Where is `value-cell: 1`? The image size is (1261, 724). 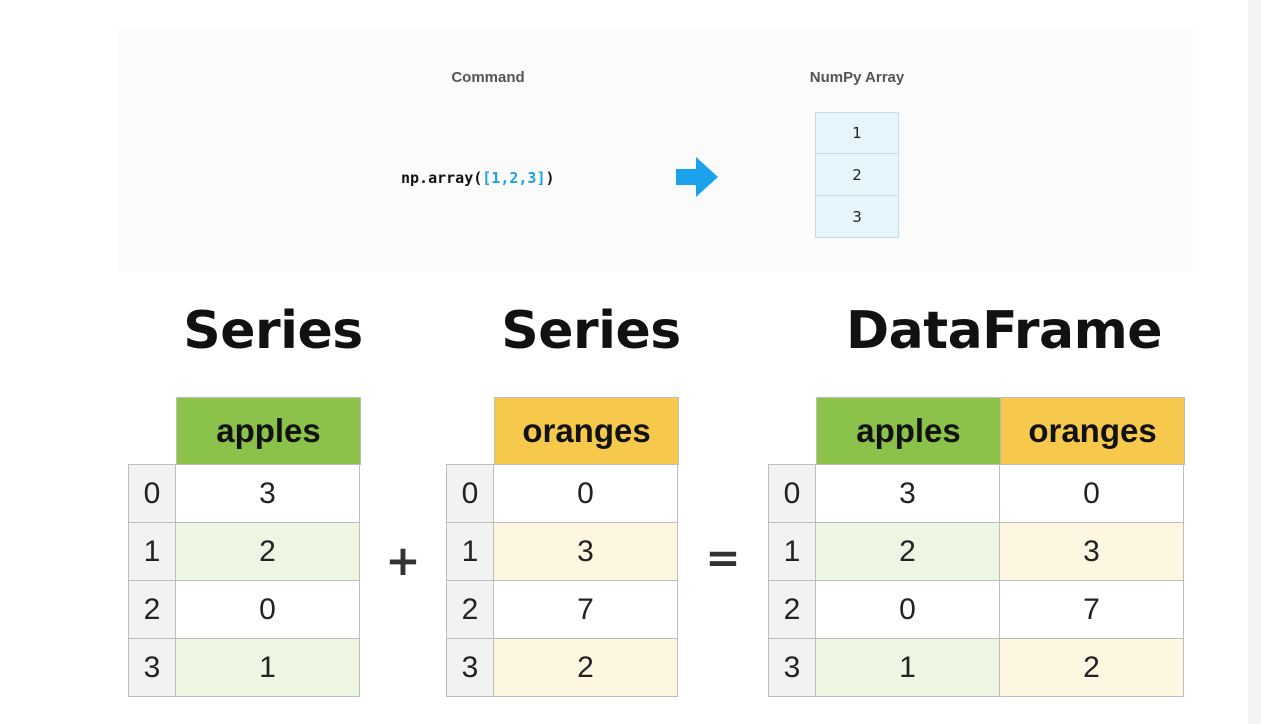 value-cell: 1 is located at coordinates (267, 667).